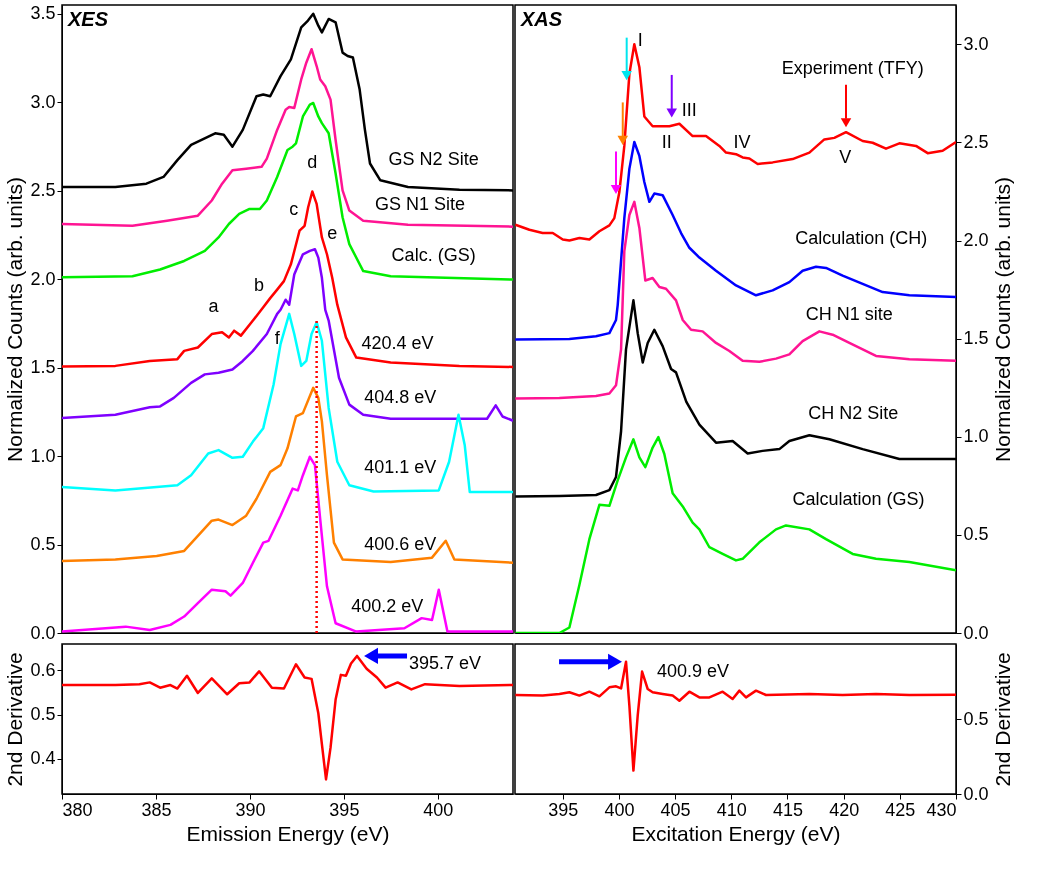 This screenshot has height=888, width=1059. Describe the element at coordinates (689, 109) in the screenshot. I see `annotation: III` at that location.